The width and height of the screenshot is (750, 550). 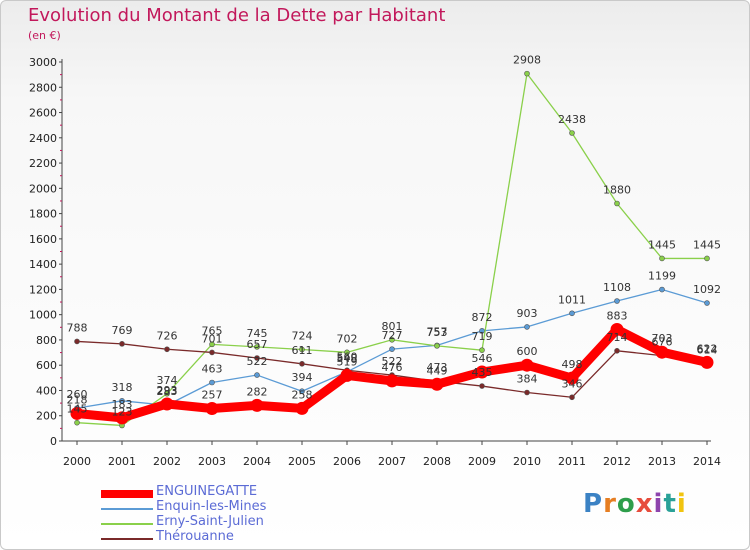 I want to click on data-label: 384, so click(x=527, y=378).